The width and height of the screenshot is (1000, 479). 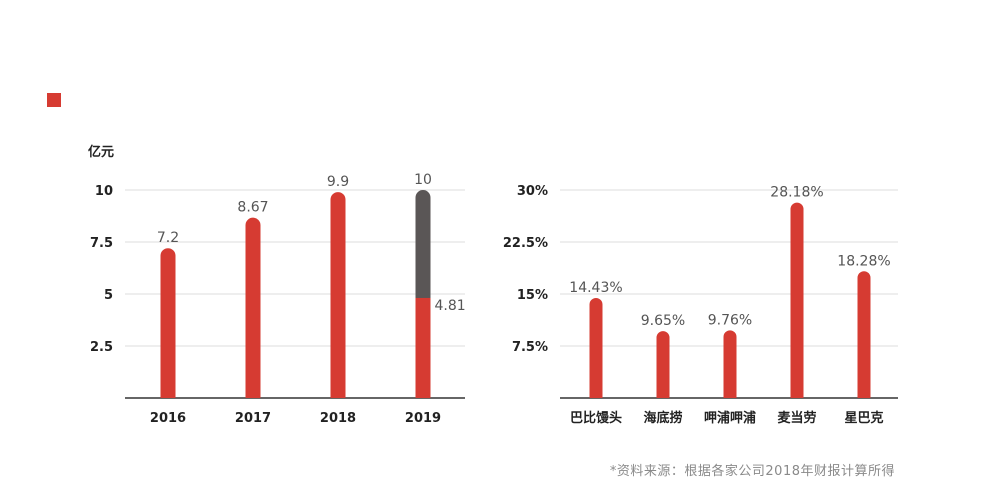 What do you see at coordinates (596, 418) in the screenshot?
I see `x-tick-label: 巴比馒头` at bounding box center [596, 418].